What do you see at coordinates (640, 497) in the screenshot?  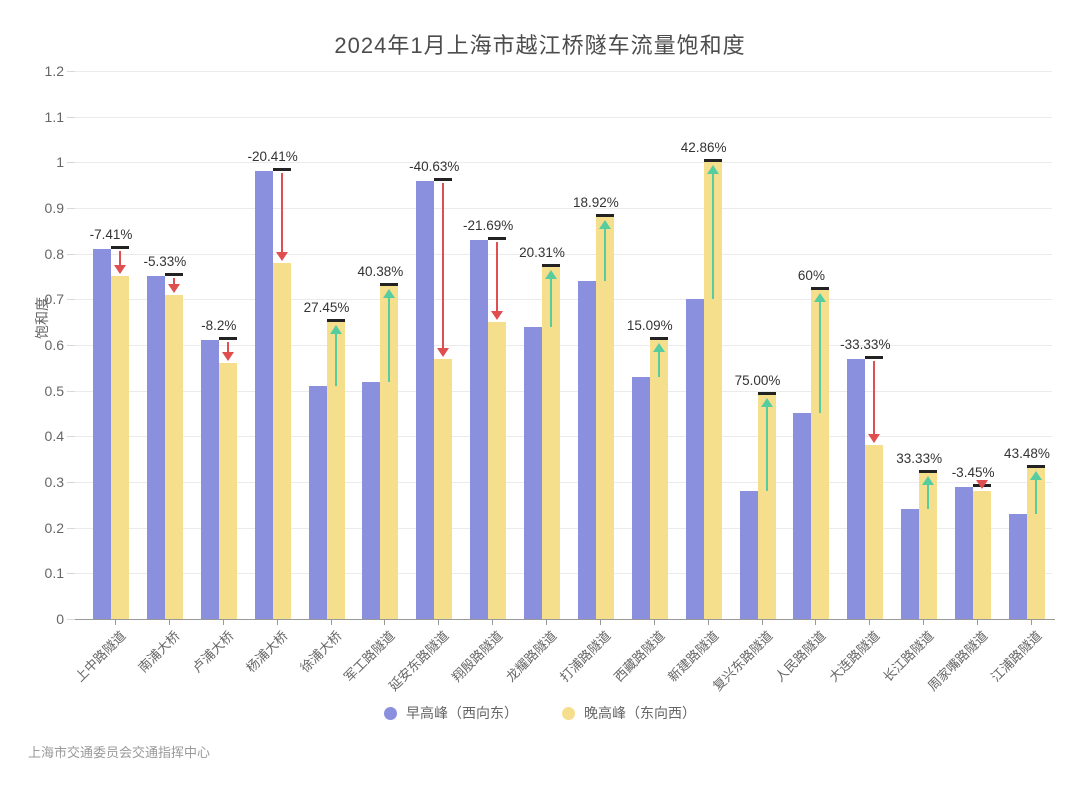 I see `bar-morning-西藏路隧道` at bounding box center [640, 497].